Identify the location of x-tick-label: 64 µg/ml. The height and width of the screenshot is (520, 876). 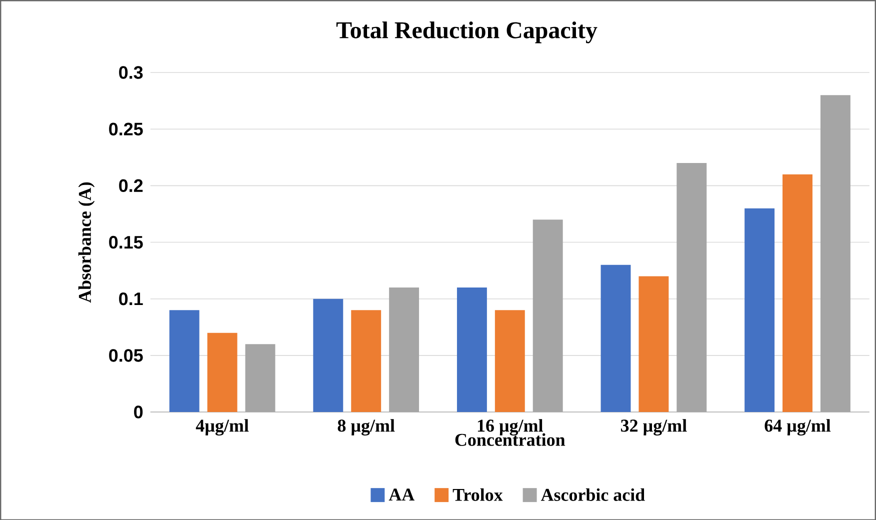
(797, 427).